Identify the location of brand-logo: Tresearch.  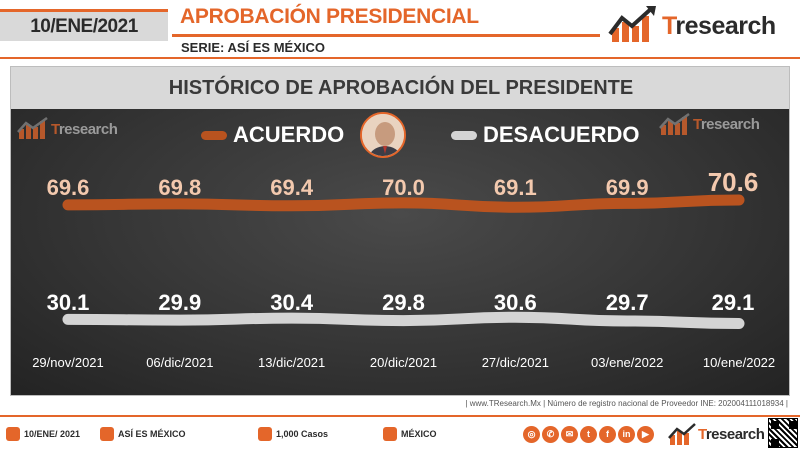
(692, 26).